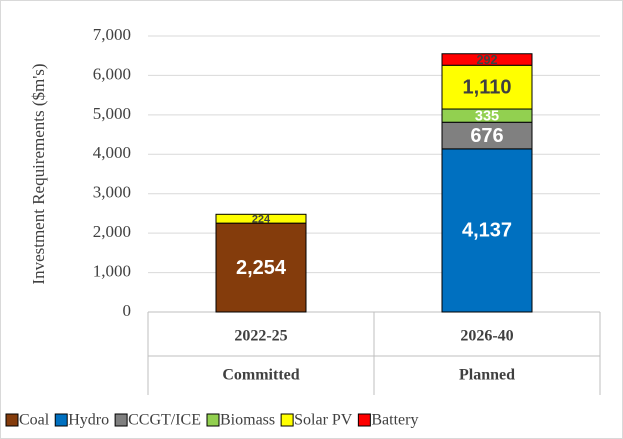 The width and height of the screenshot is (623, 439). Describe the element at coordinates (127, 310) in the screenshot. I see `y-tick-label: 0` at that location.